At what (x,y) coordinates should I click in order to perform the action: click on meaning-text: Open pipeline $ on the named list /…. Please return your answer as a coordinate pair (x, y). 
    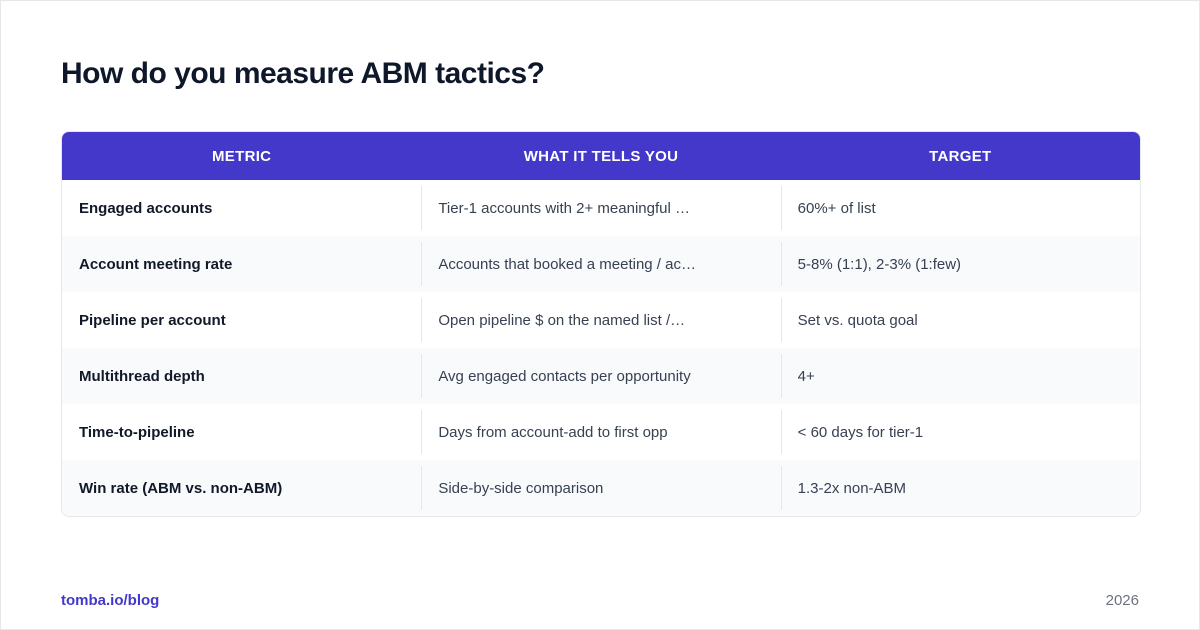
    Looking at the image, I should click on (562, 320).